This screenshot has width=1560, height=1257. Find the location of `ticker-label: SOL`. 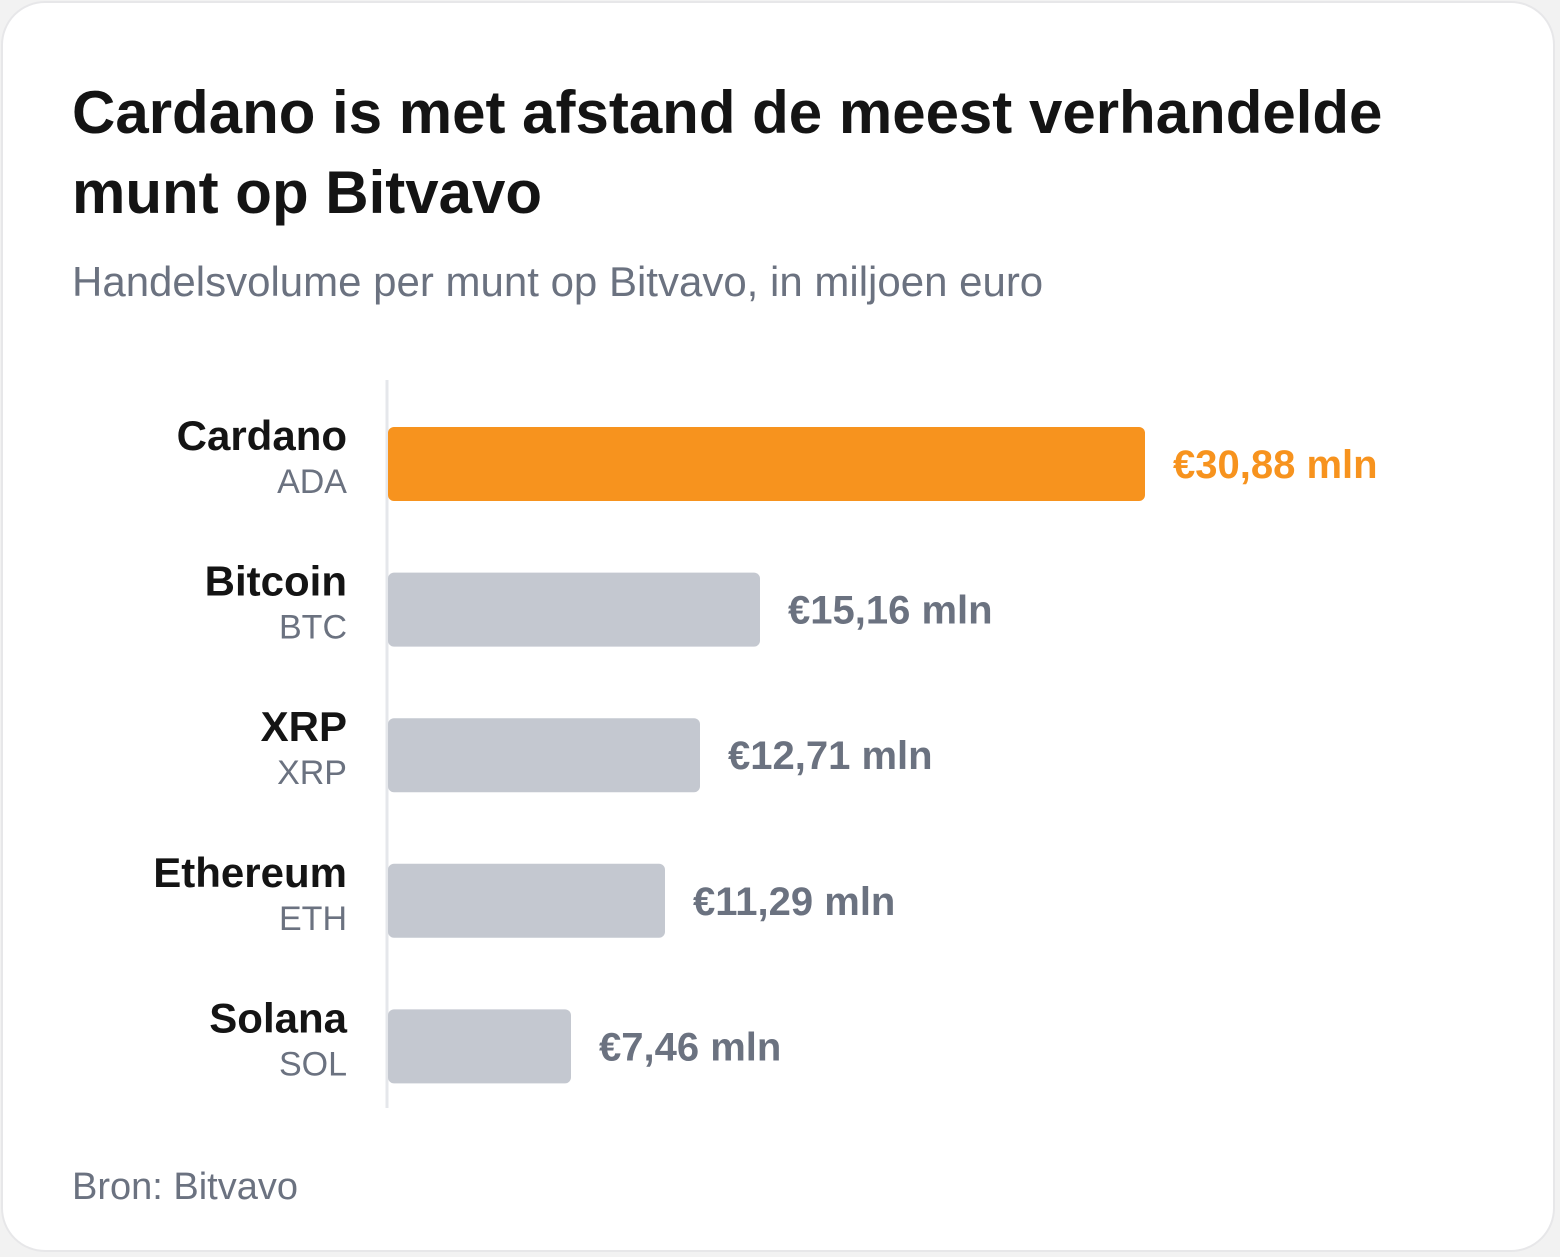

ticker-label: SOL is located at coordinates (313, 1064).